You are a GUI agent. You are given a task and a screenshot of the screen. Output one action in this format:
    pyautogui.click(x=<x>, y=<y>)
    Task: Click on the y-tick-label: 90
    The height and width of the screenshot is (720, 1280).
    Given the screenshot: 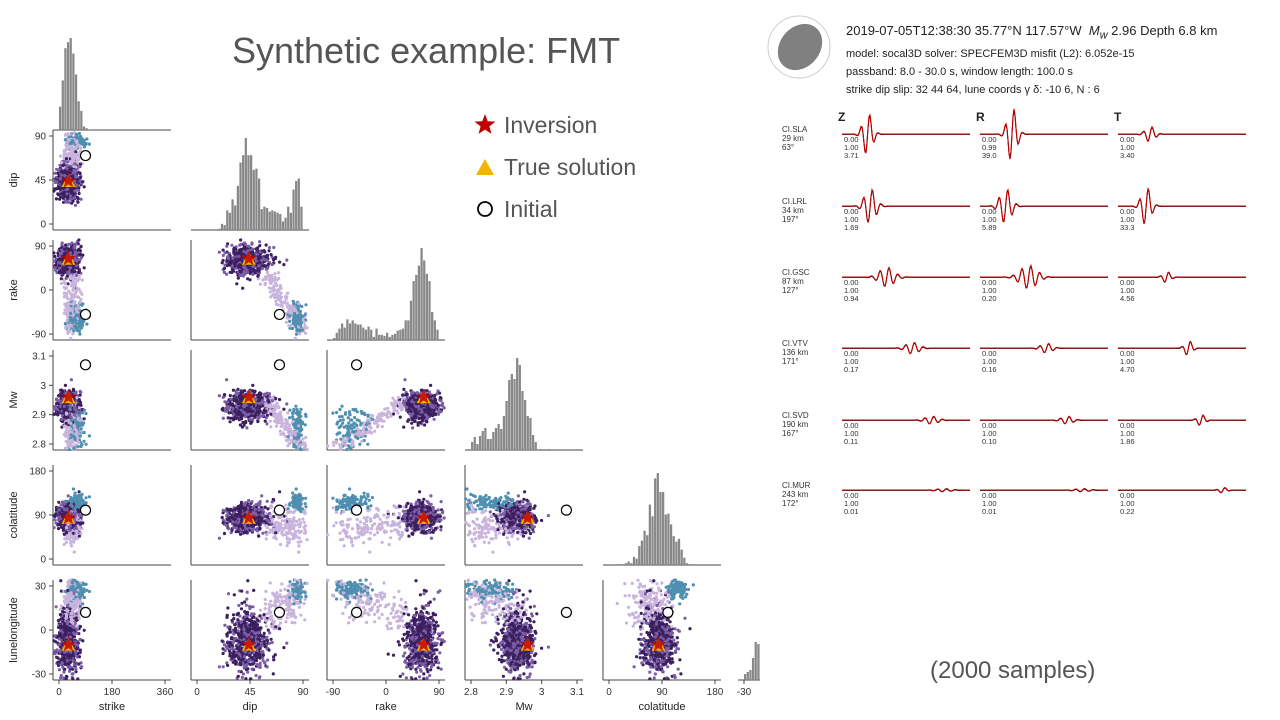 What is the action you would take?
    pyautogui.click(x=41, y=137)
    